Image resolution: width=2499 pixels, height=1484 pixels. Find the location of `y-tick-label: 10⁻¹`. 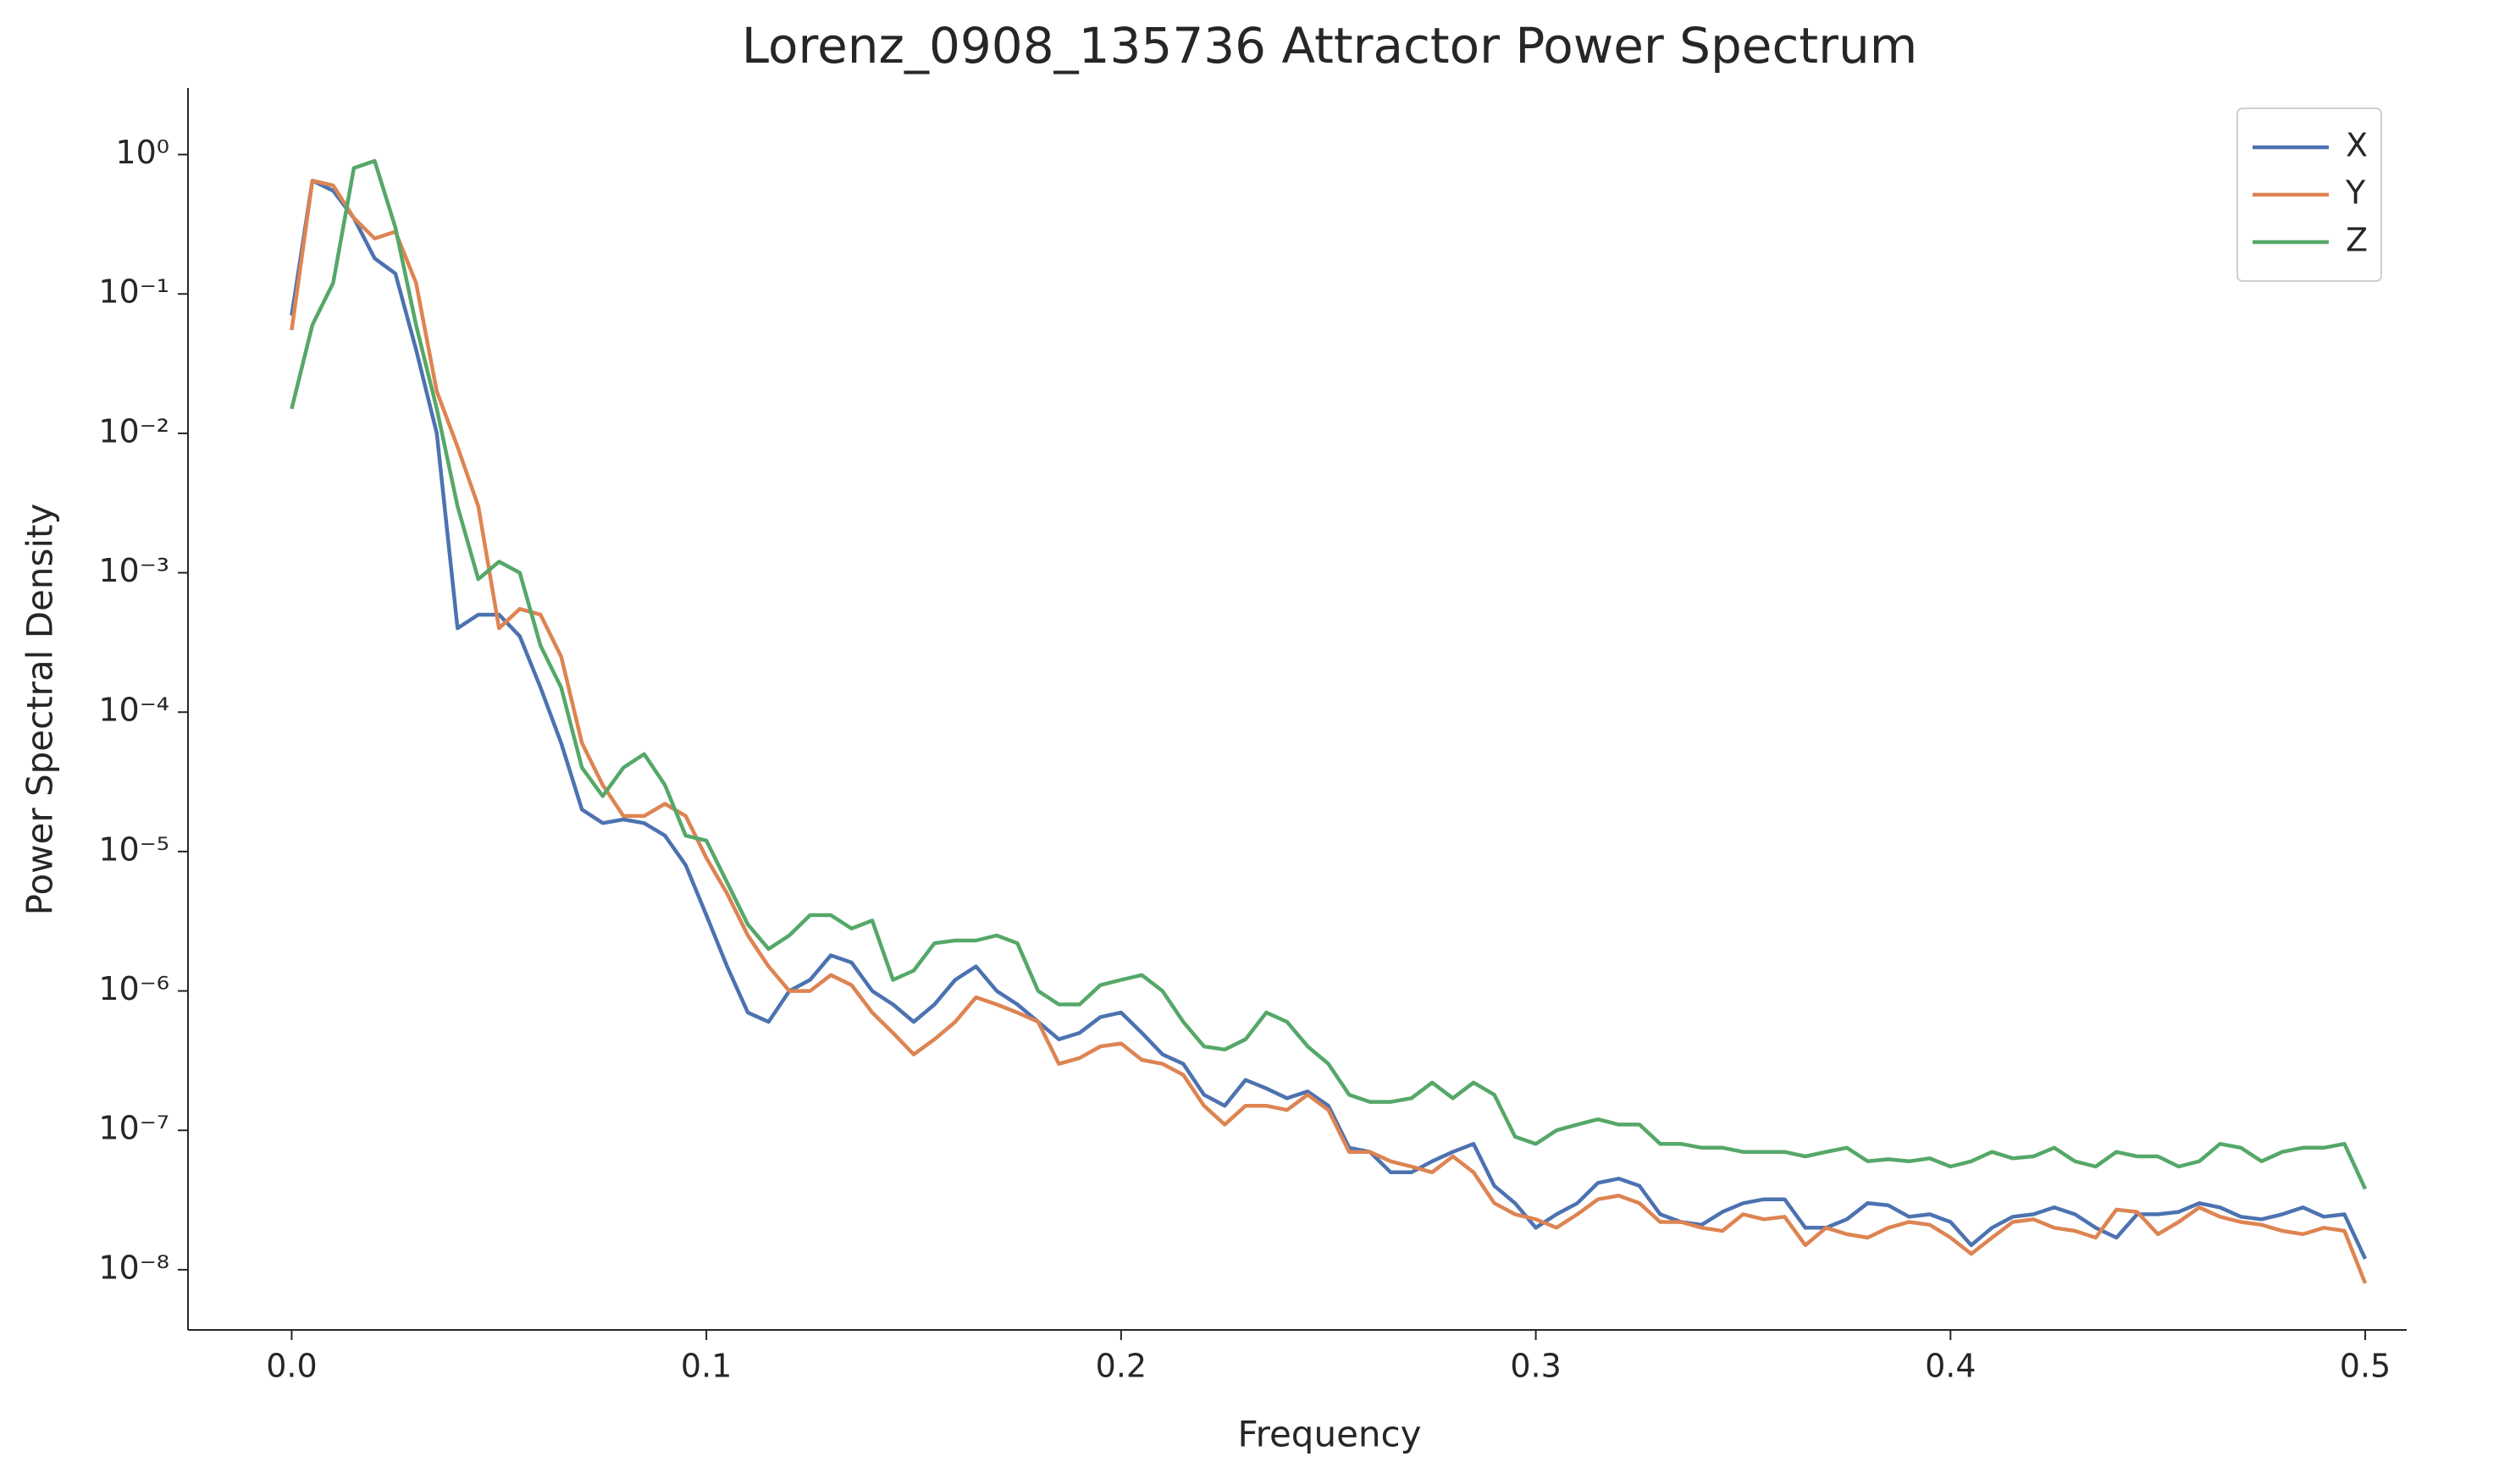

y-tick-label: 10⁻¹ is located at coordinates (133, 292).